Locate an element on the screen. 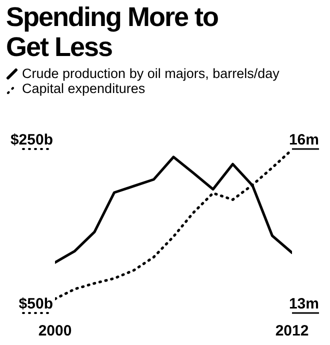 The image size is (330, 345). x-tick-label: 2012 is located at coordinates (292, 331).